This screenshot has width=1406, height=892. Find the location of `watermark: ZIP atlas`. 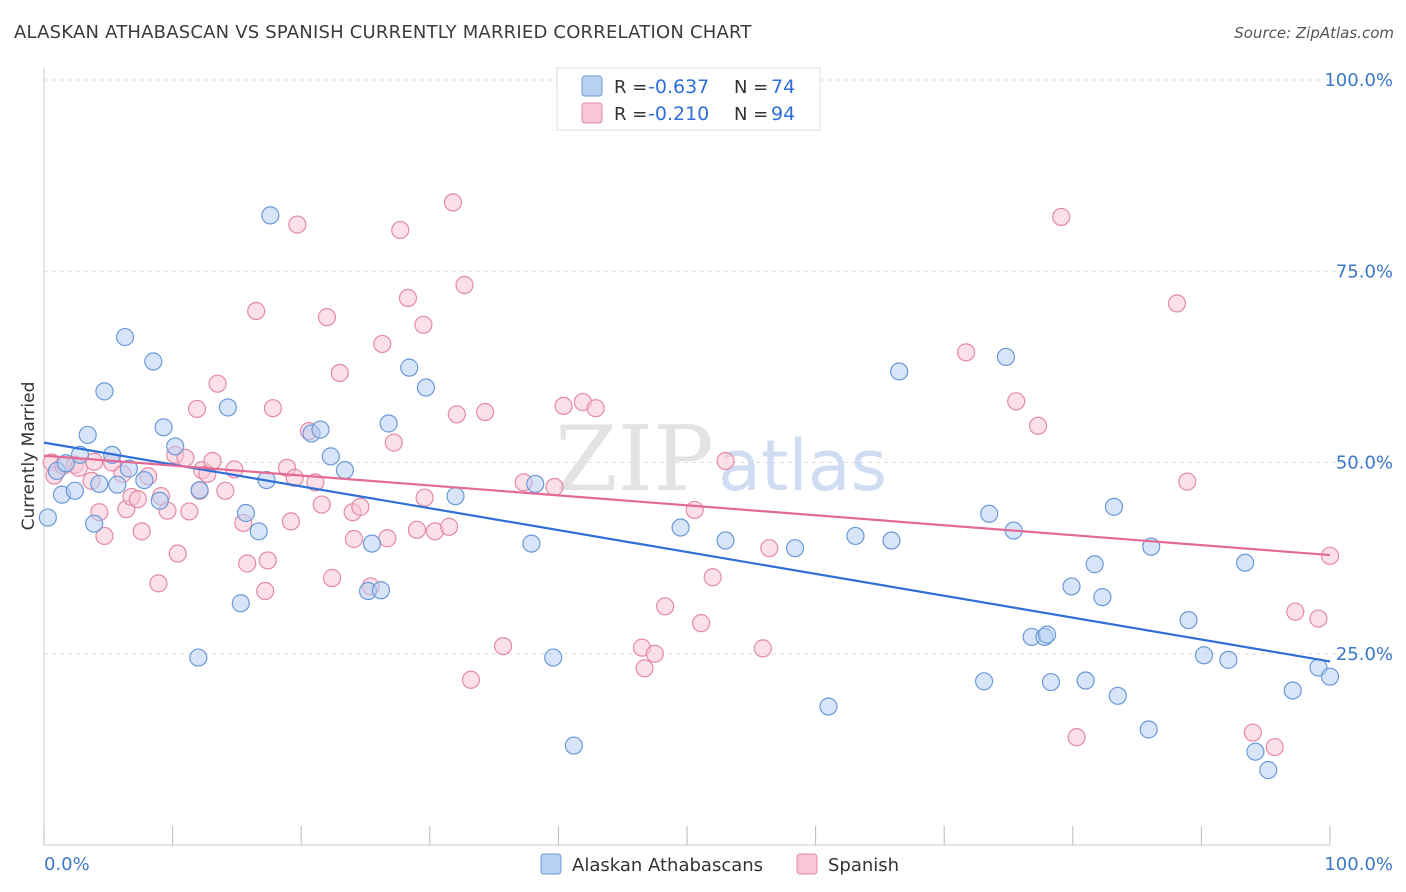

watermark: ZIP atlas is located at coordinates (721, 459).